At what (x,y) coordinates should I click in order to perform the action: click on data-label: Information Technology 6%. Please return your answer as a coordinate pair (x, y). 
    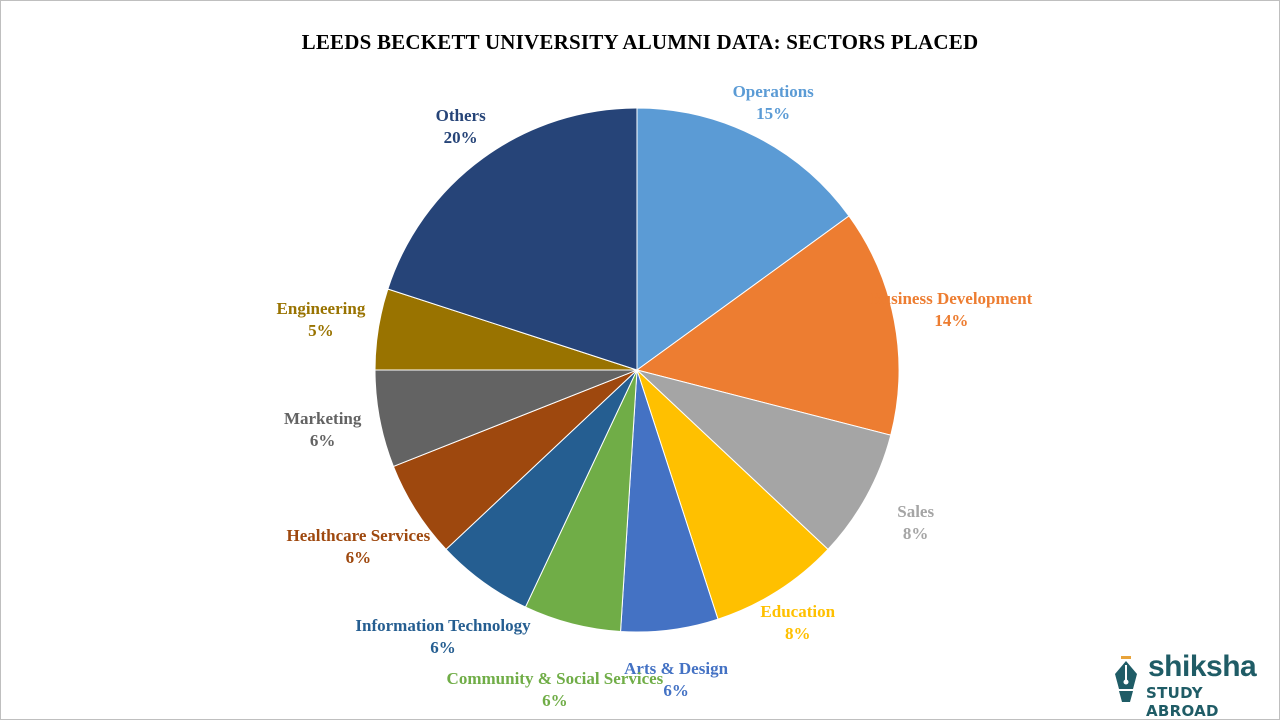
    Looking at the image, I should click on (442, 637).